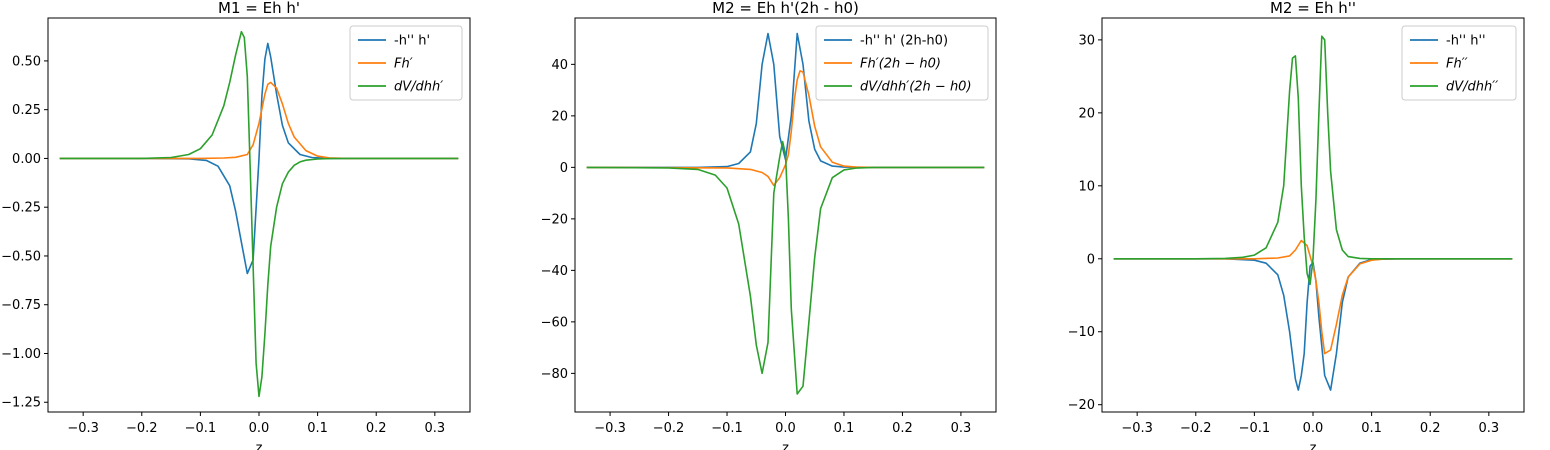  I want to click on y-tick-label: 40, so click(559, 65).